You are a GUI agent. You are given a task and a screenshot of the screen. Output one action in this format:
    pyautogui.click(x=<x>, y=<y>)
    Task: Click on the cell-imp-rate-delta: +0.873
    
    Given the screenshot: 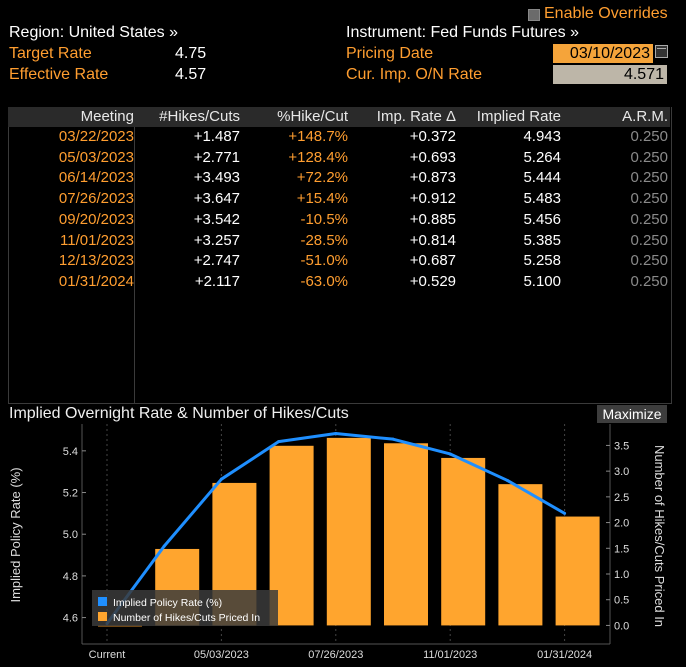 What is the action you would take?
    pyautogui.click(x=432, y=178)
    